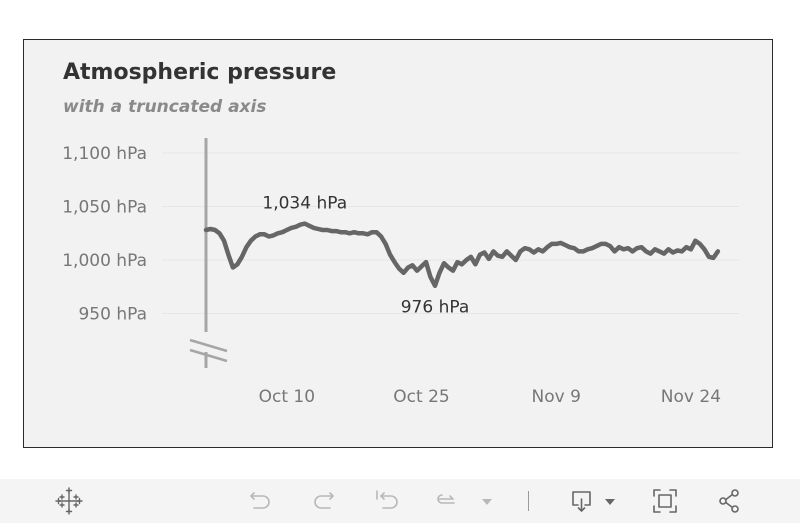 This screenshot has width=800, height=523. What do you see at coordinates (582, 501) in the screenshot?
I see `download-icon` at bounding box center [582, 501].